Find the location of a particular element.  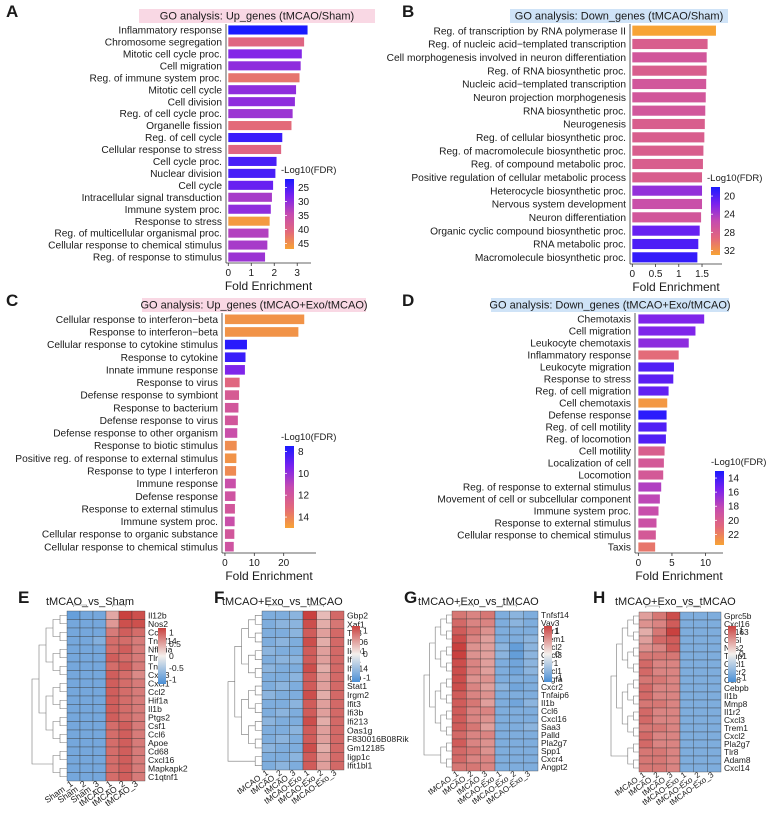

row-label: Tlr8 is located at coordinates (731, 752).